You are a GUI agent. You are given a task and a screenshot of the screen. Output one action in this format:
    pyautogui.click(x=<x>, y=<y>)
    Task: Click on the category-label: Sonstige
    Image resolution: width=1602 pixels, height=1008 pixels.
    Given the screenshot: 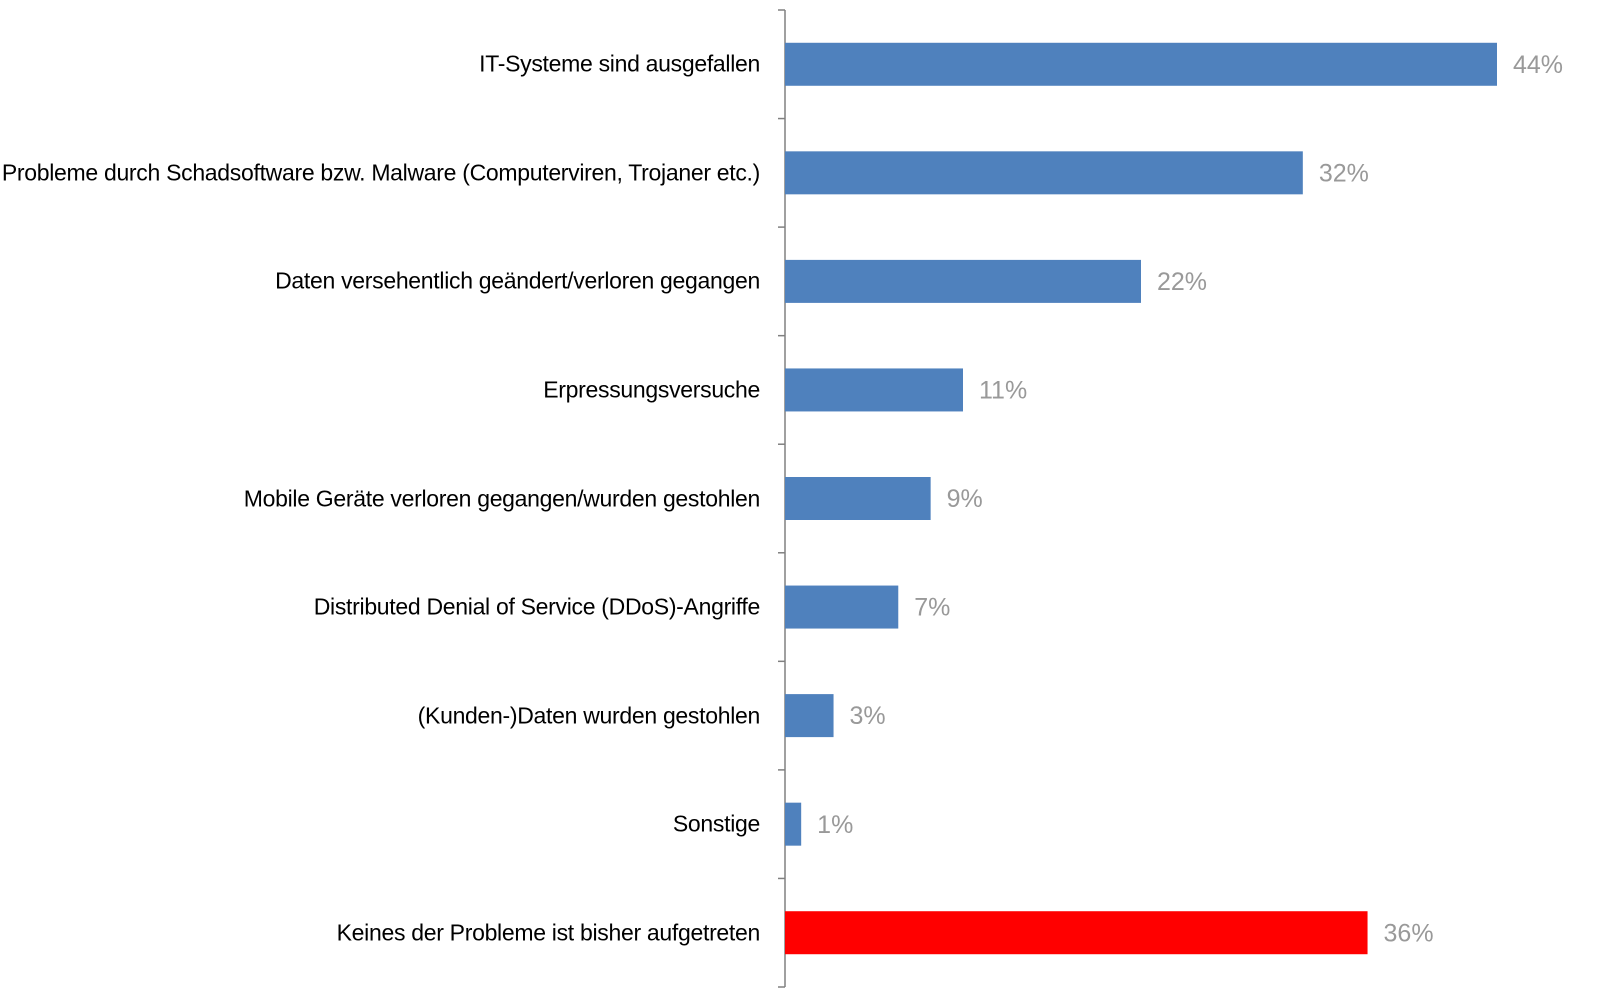 What is the action you would take?
    pyautogui.click(x=716, y=823)
    